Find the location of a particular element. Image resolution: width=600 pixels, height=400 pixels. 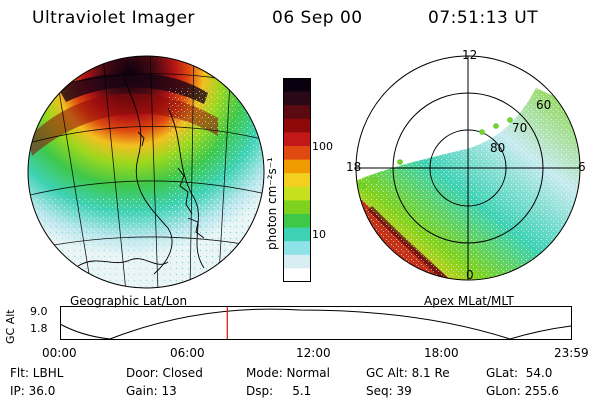

observation-date: 06 Sep 00 is located at coordinates (317, 18).